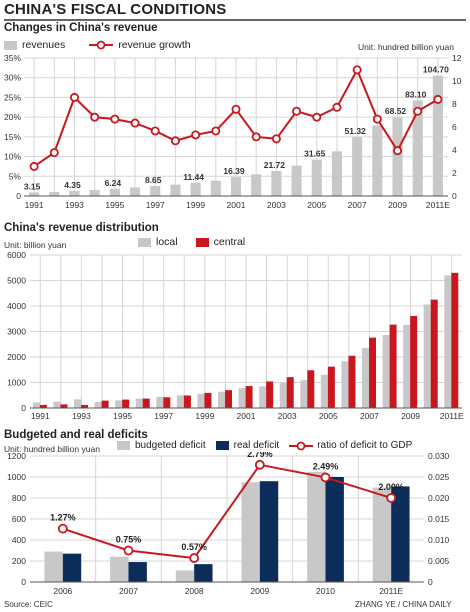 The width and height of the screenshot is (470, 612). What do you see at coordinates (316, 205) in the screenshot?
I see `x-tick: 2005` at bounding box center [316, 205].